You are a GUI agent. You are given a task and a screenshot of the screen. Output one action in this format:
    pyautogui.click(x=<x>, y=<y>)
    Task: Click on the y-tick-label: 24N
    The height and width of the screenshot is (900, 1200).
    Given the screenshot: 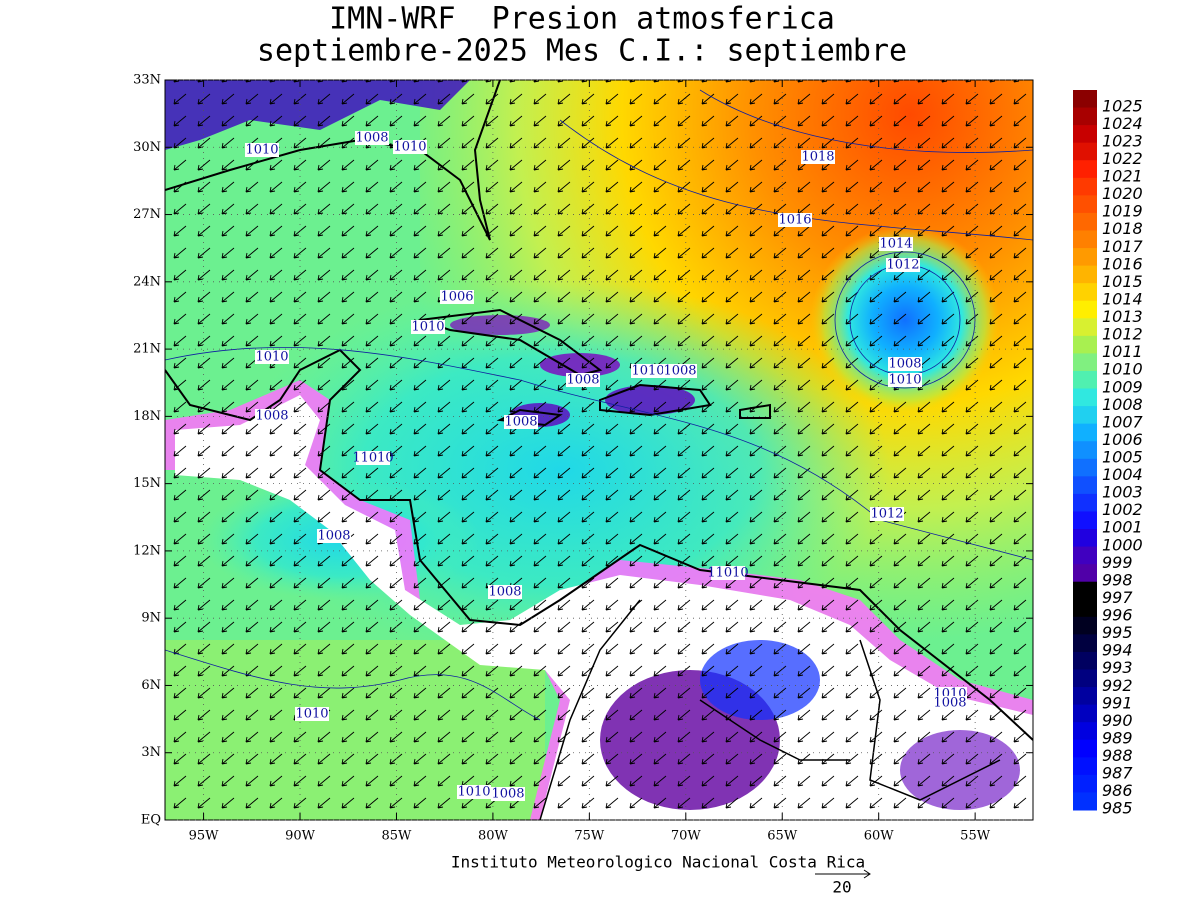 What is the action you would take?
    pyautogui.click(x=147, y=281)
    